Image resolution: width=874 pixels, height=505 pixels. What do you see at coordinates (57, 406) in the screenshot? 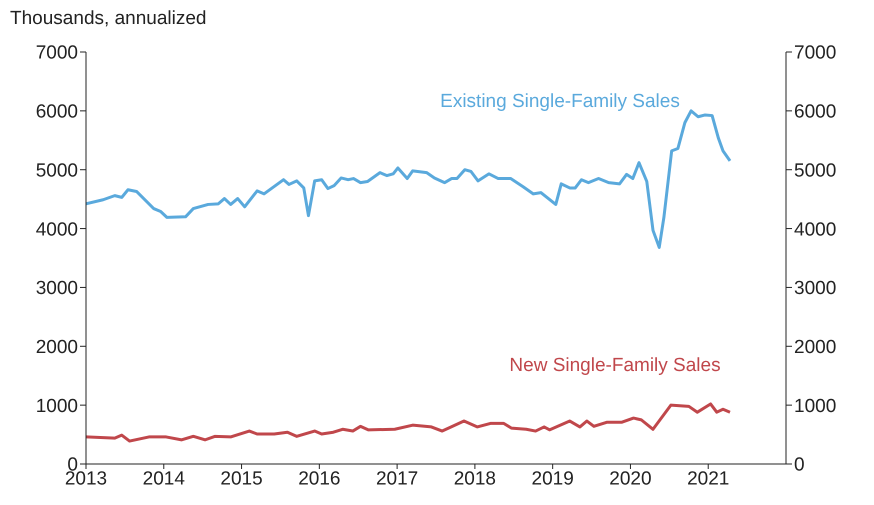
I see `y-tick-label: 1000` at bounding box center [57, 406].